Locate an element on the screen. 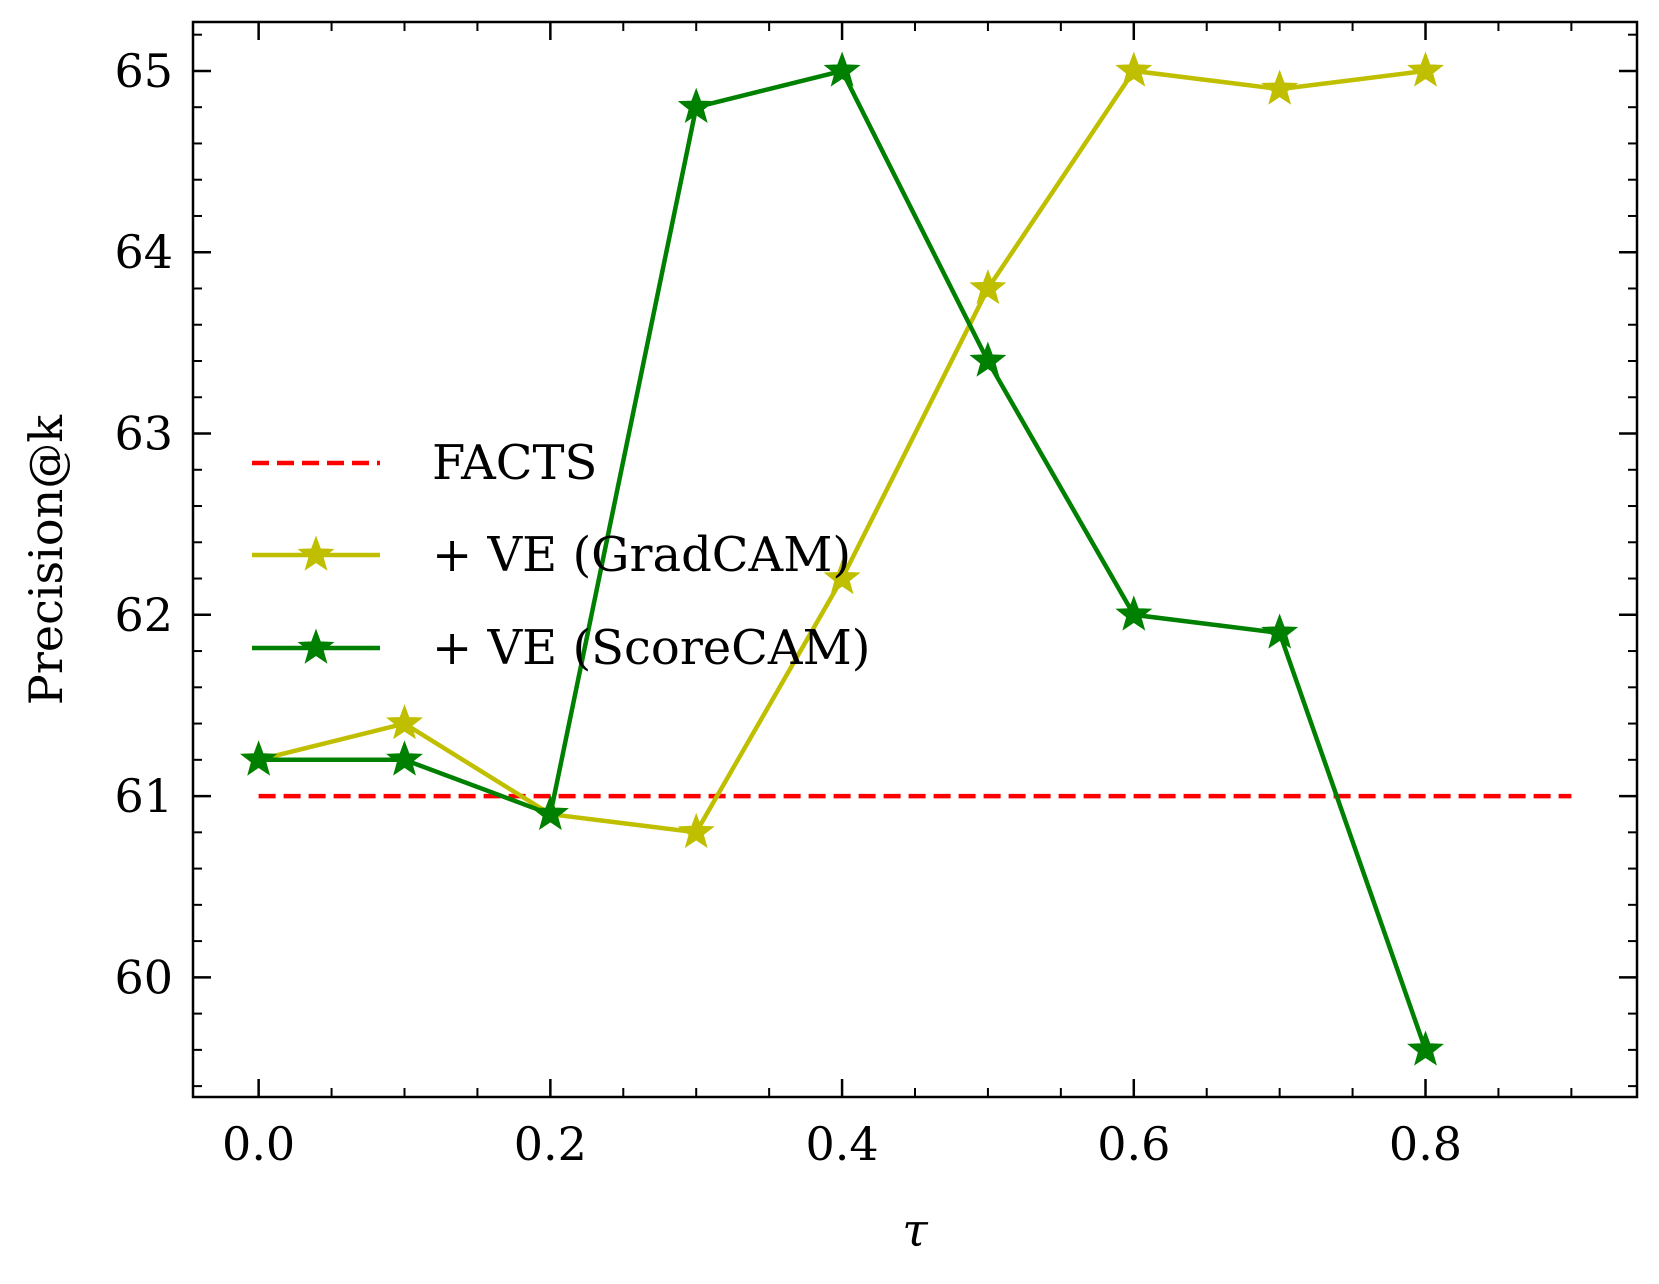  legend-label-1: + VE (GradCAM) is located at coordinates (641, 555).